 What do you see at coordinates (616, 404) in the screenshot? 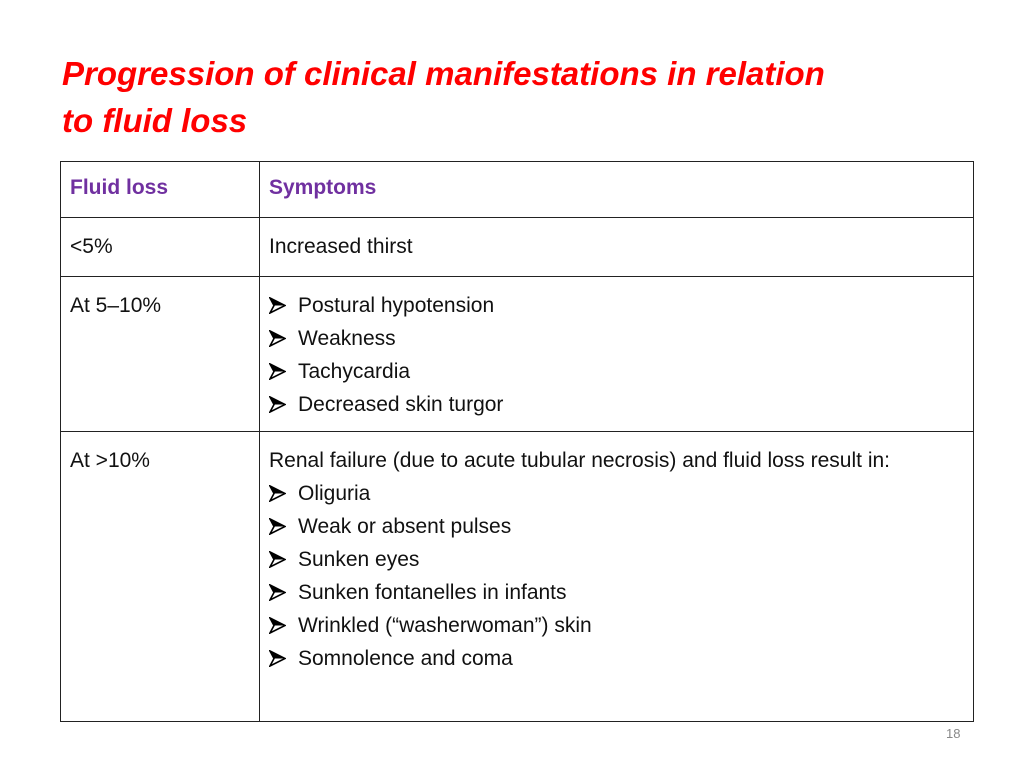
I see `symptom-bullet: Decreased skin turgor` at bounding box center [616, 404].